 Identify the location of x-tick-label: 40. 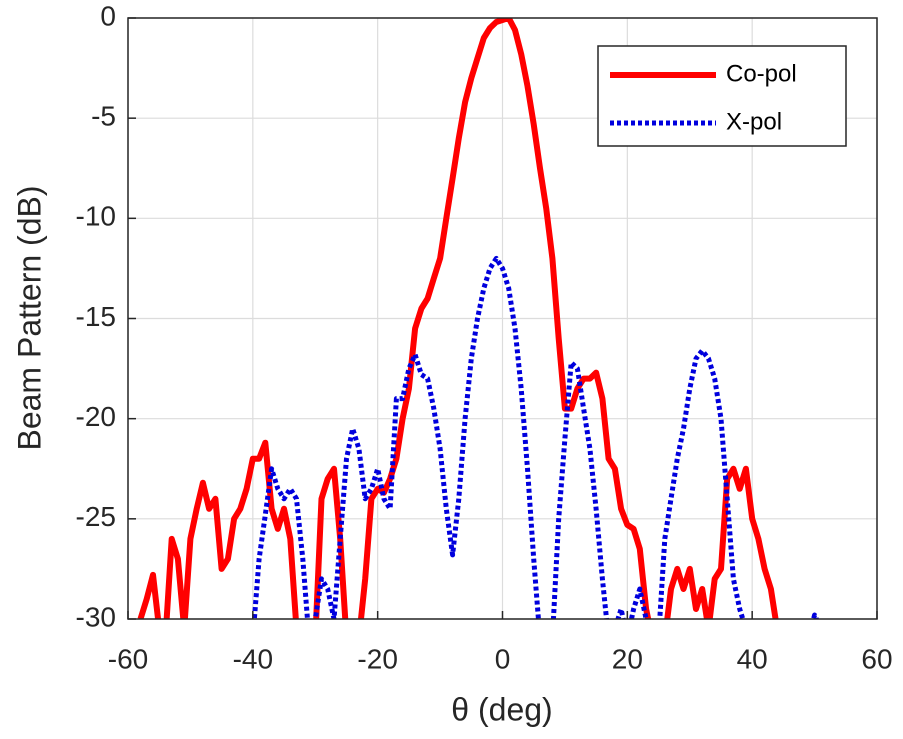
(752, 658).